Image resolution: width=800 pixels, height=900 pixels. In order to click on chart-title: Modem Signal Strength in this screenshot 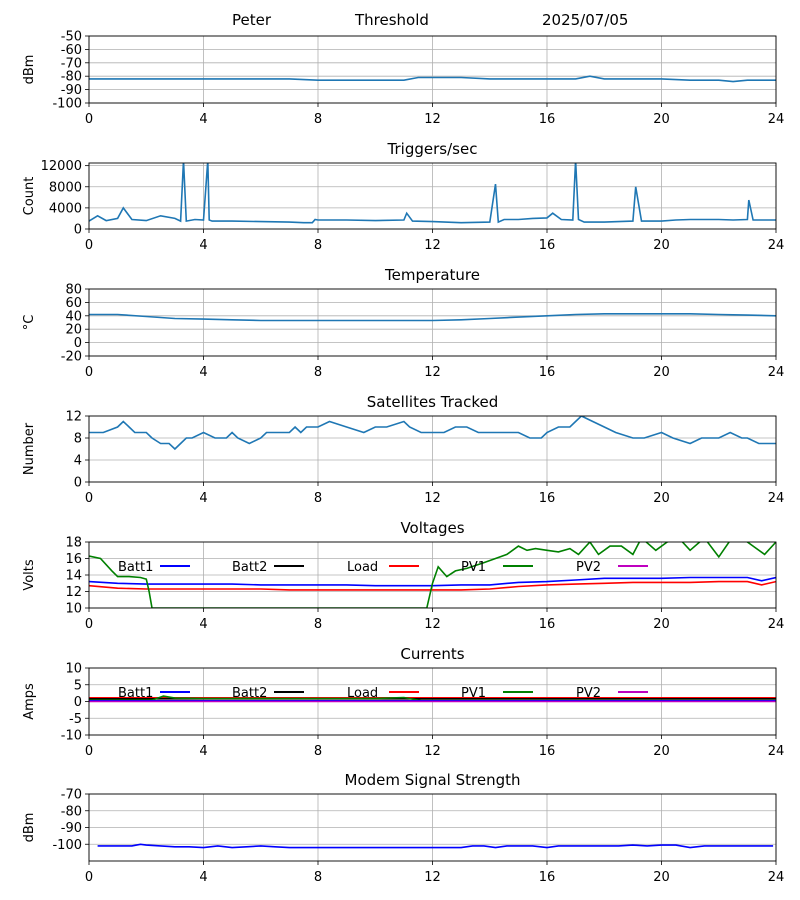, I will do `click(433, 780)`.